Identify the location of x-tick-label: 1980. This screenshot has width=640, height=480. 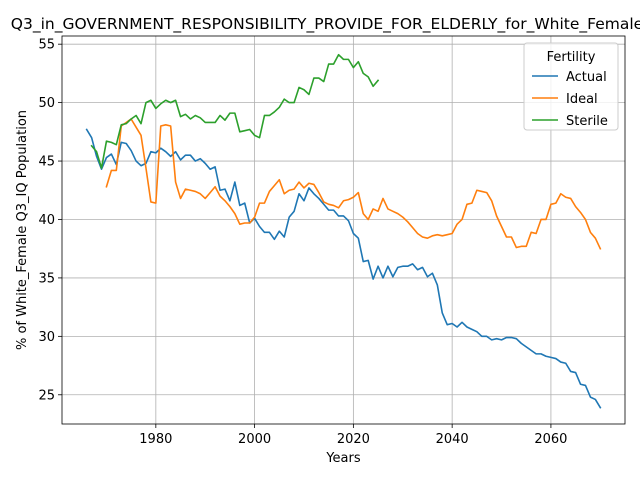
(155, 439).